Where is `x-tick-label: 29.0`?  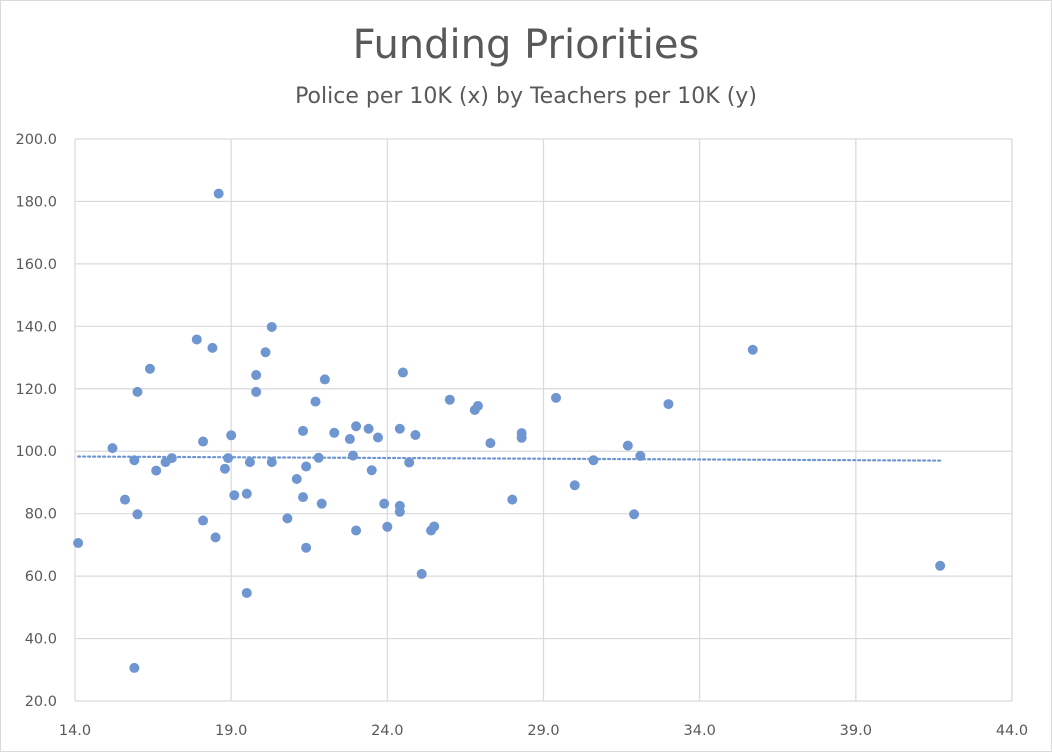 x-tick-label: 29.0 is located at coordinates (543, 731).